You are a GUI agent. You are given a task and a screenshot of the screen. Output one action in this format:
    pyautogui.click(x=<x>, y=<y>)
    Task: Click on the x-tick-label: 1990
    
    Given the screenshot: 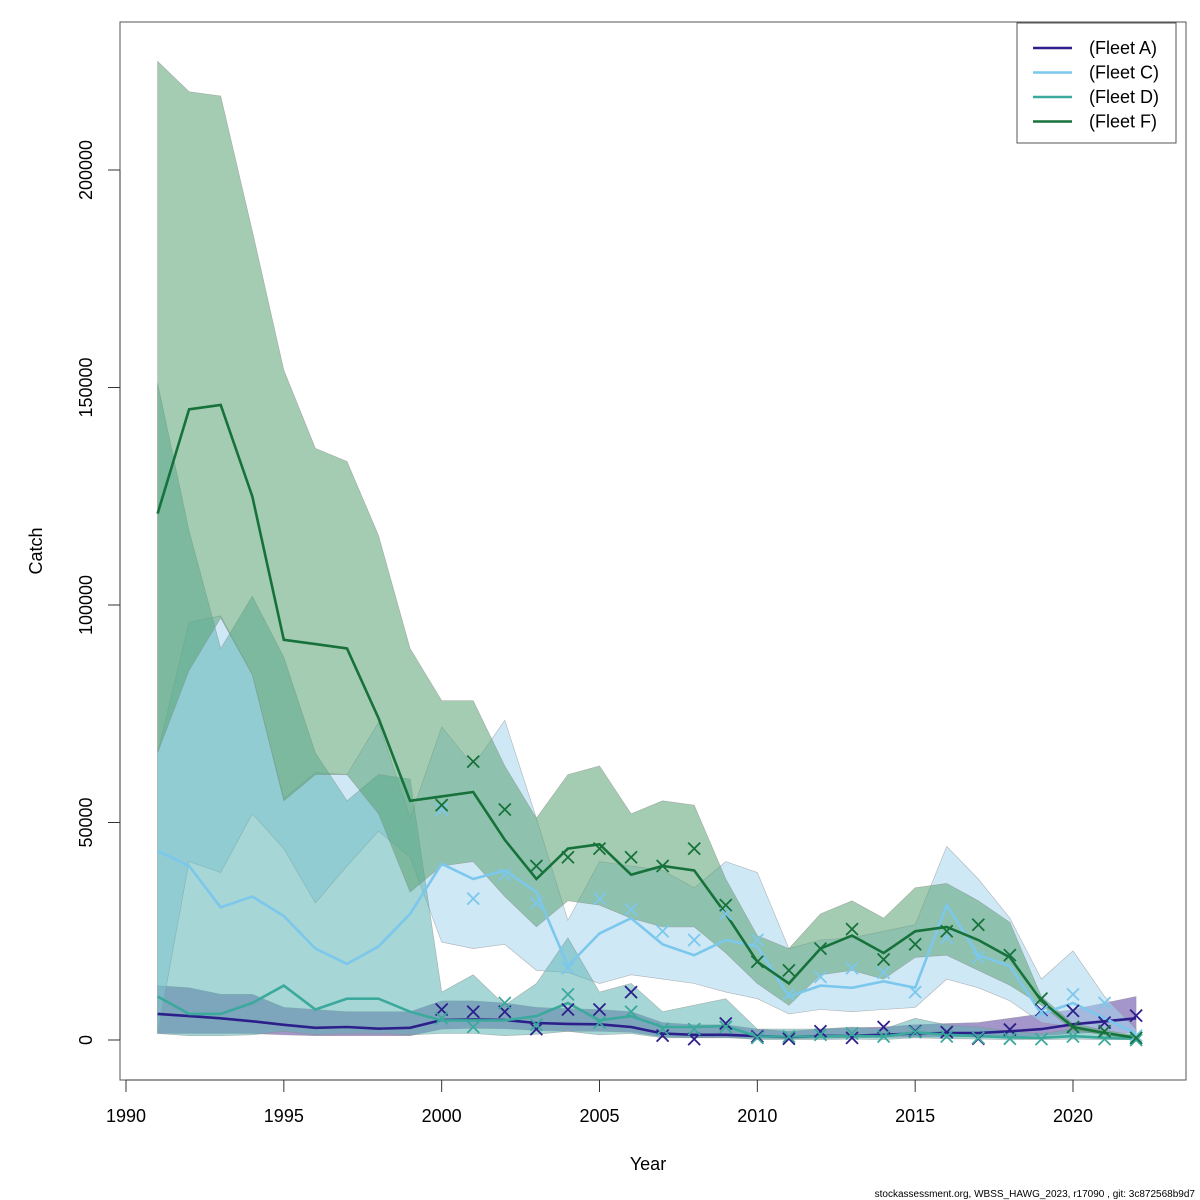 What is the action you would take?
    pyautogui.click(x=126, y=1116)
    